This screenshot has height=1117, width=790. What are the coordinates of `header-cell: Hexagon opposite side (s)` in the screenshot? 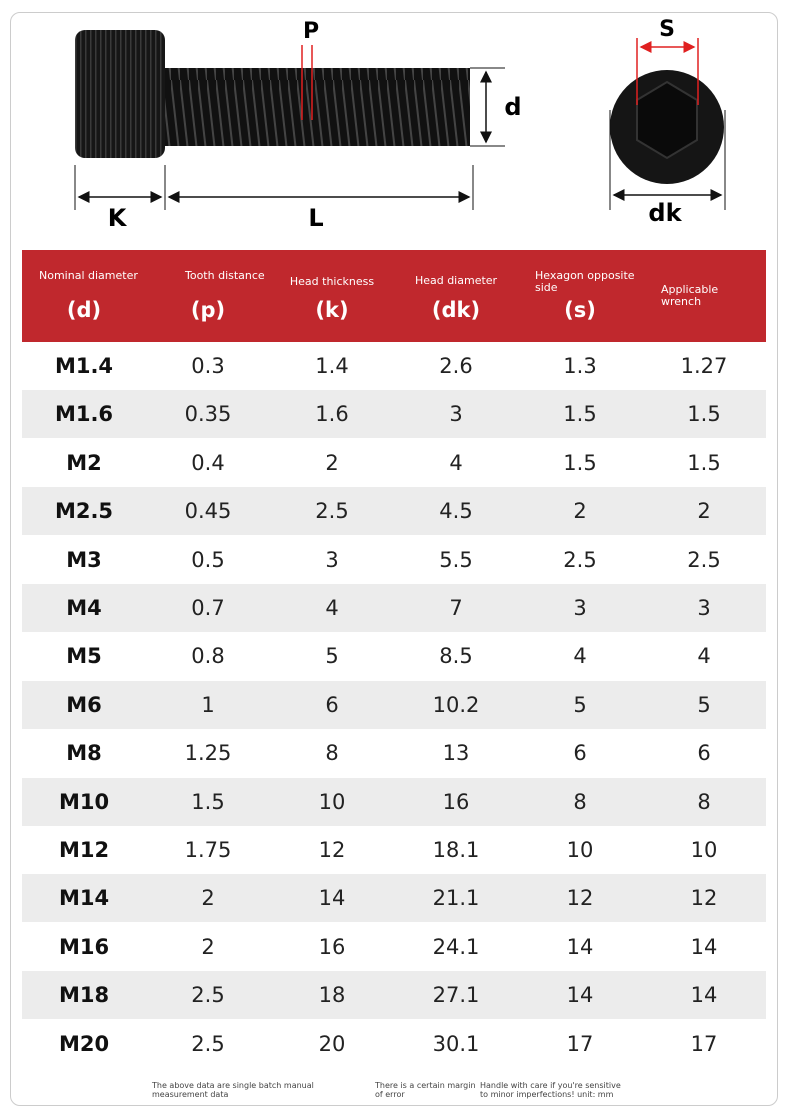 It's located at (580, 296).